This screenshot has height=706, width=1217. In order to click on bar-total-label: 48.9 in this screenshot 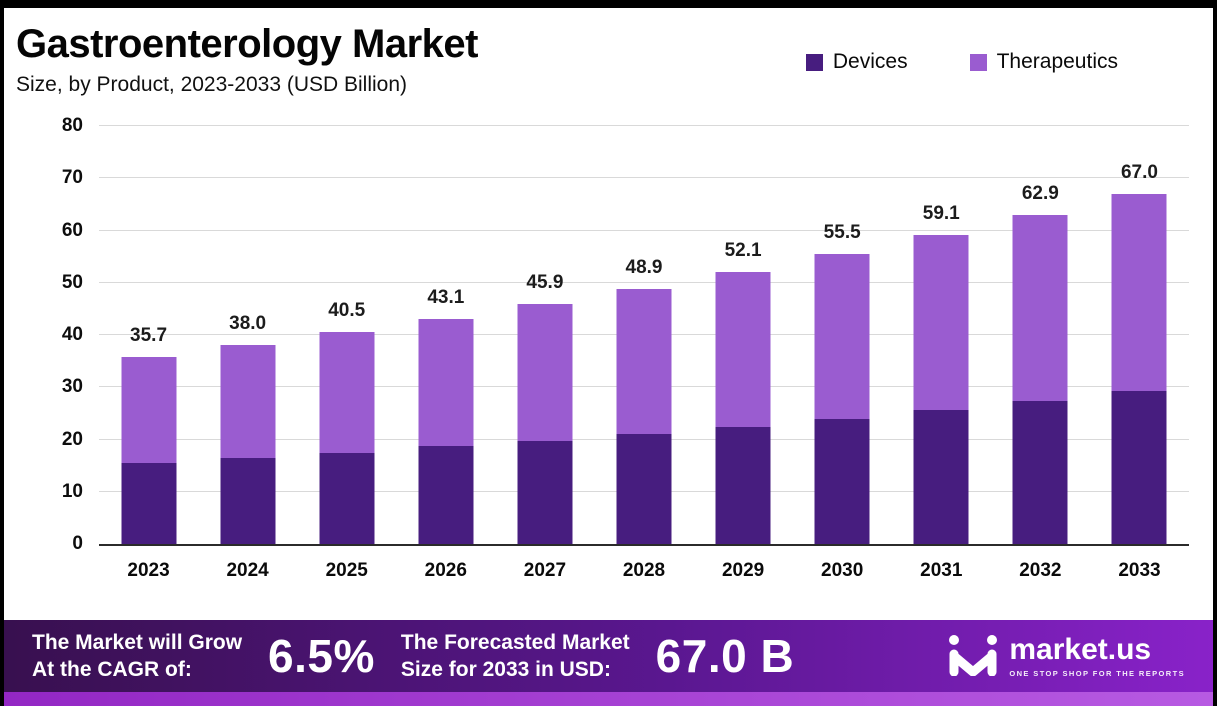, I will do `click(644, 267)`.